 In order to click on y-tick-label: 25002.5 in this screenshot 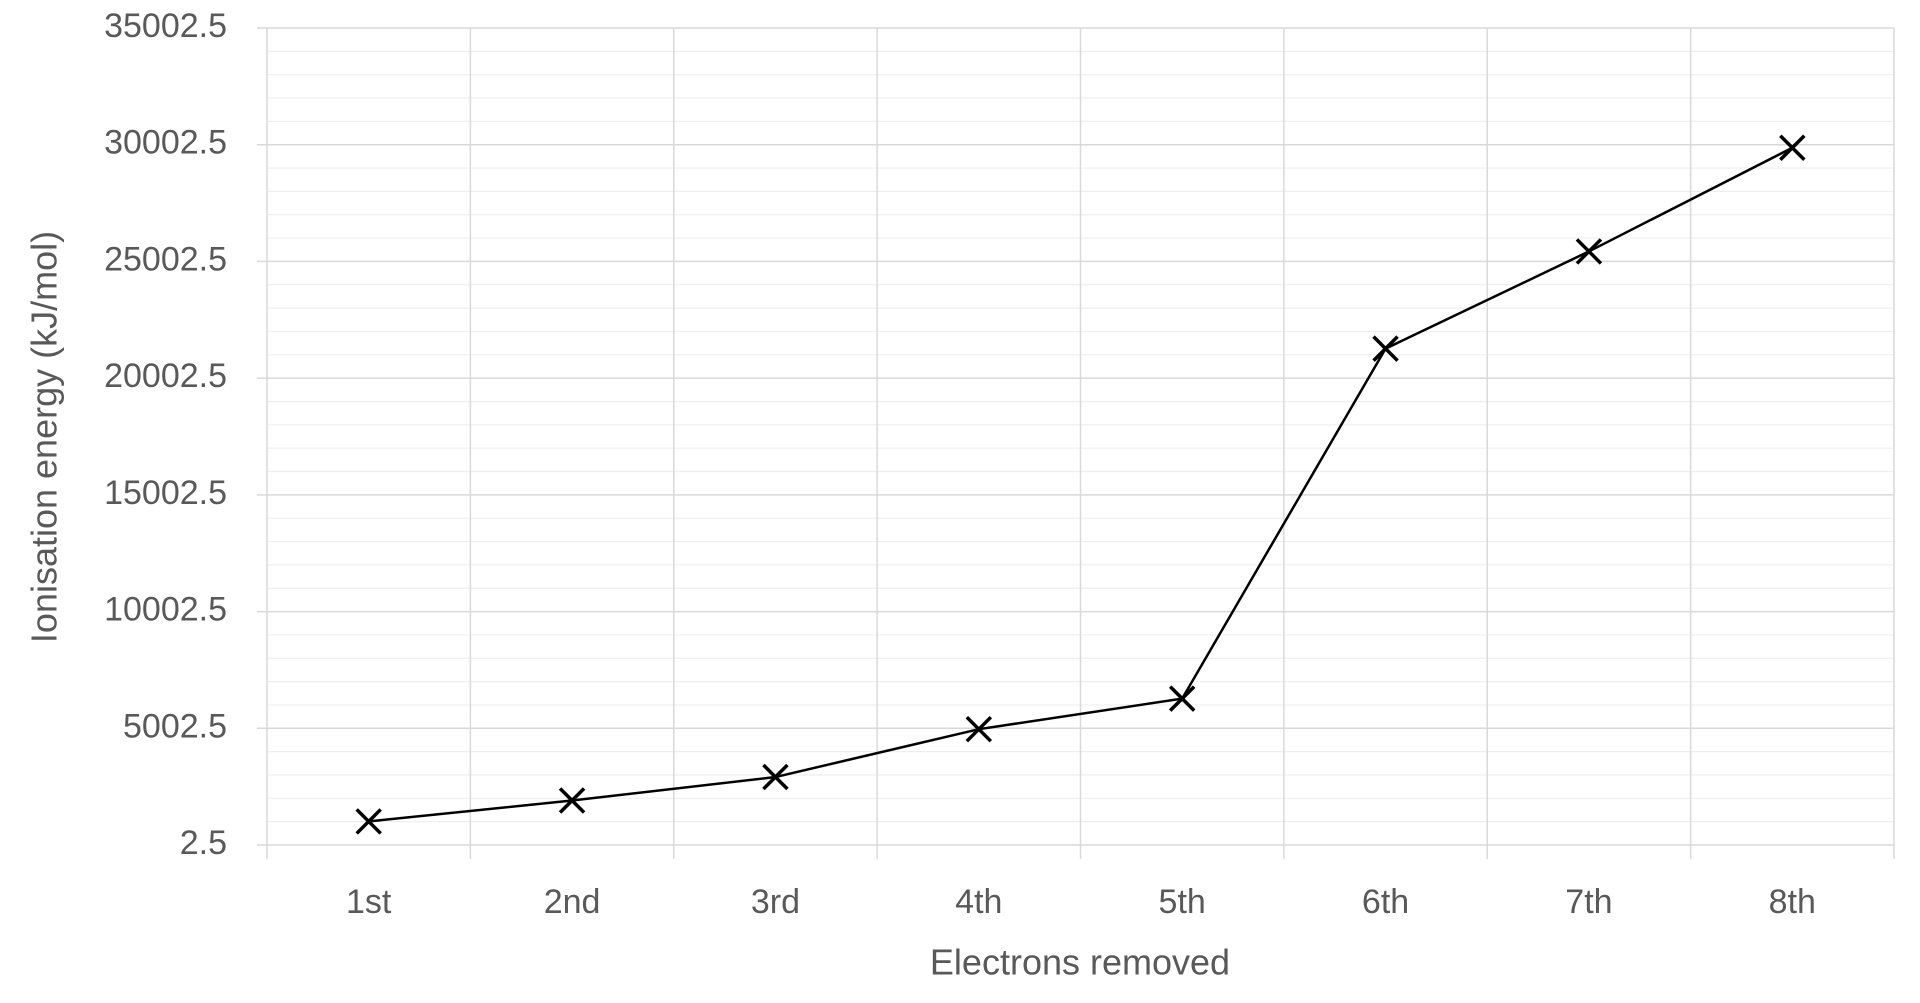, I will do `click(165, 259)`.